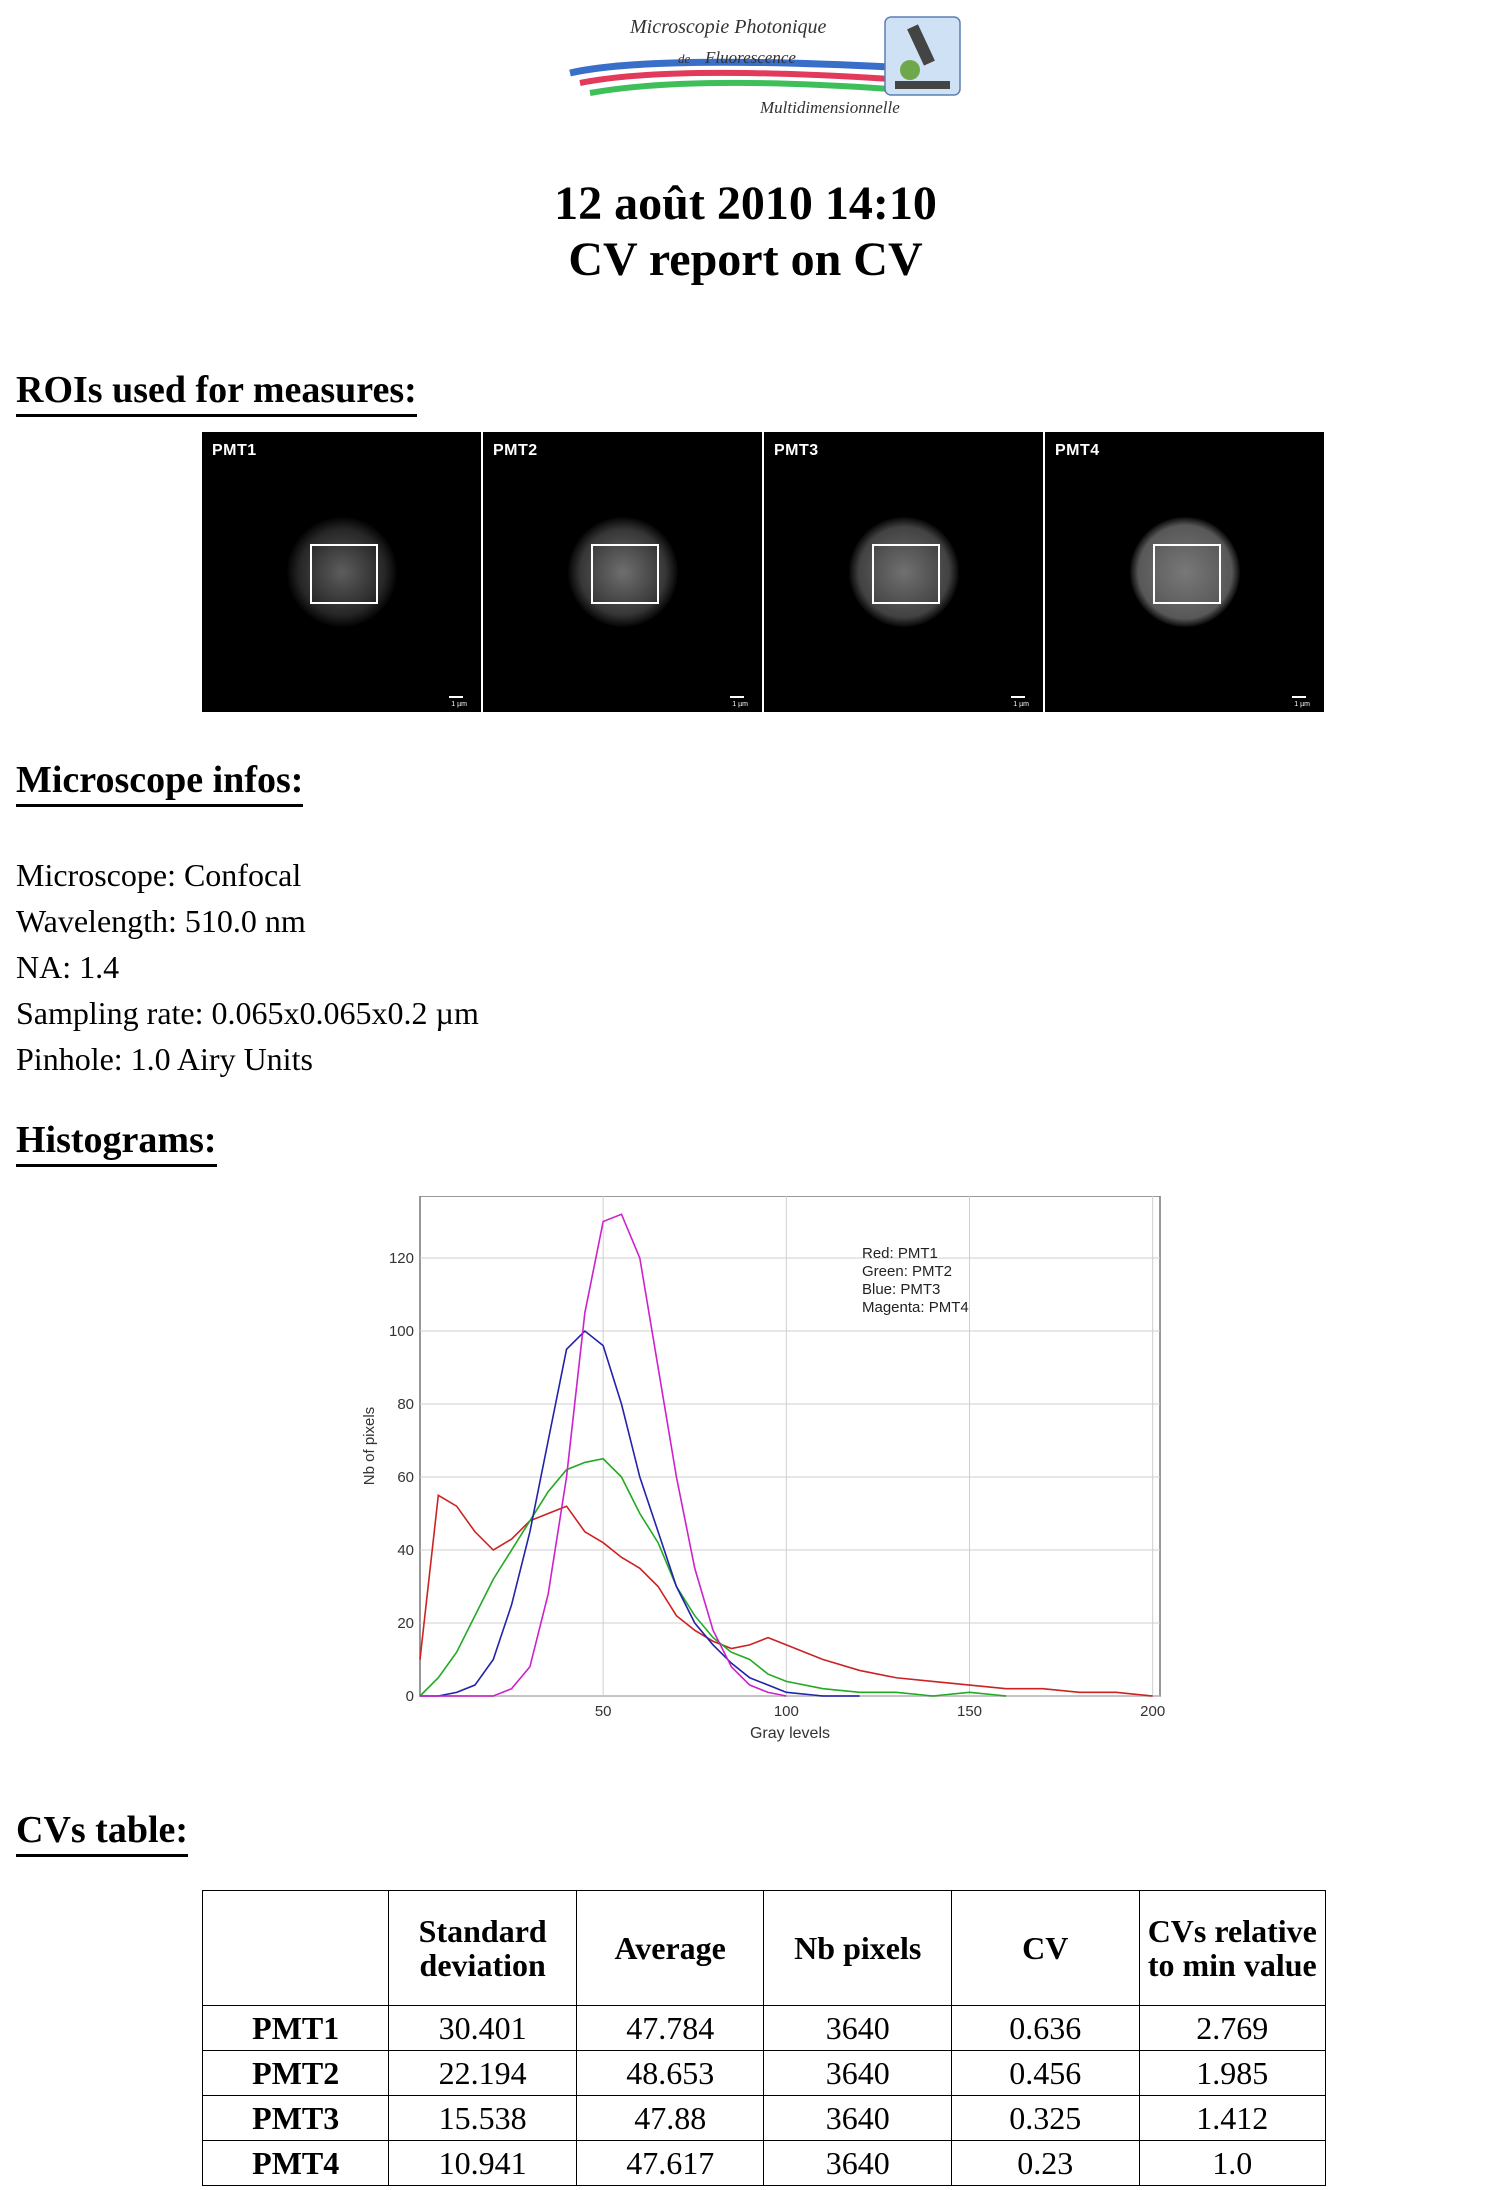 Image resolution: width=1491 pixels, height=2190 pixels. What do you see at coordinates (750, 57) in the screenshot?
I see `logo-line2: Fluorescence` at bounding box center [750, 57].